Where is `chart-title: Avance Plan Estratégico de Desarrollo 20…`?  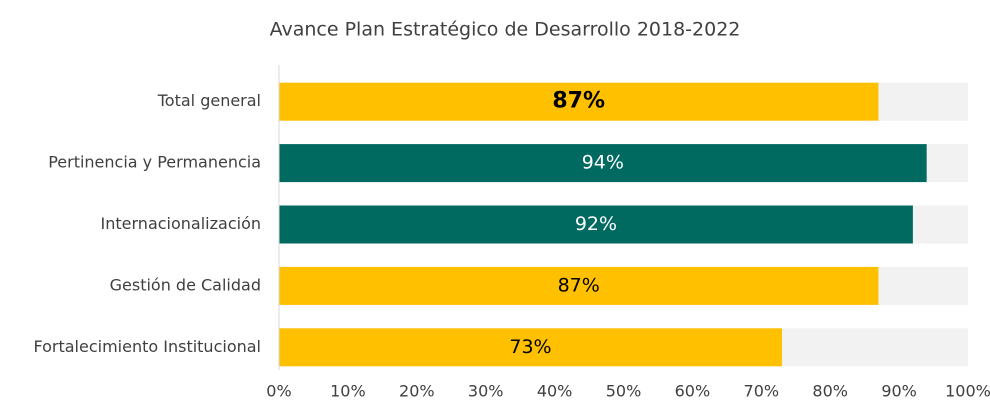 chart-title: Avance Plan Estratégico de Desarrollo 20… is located at coordinates (505, 30).